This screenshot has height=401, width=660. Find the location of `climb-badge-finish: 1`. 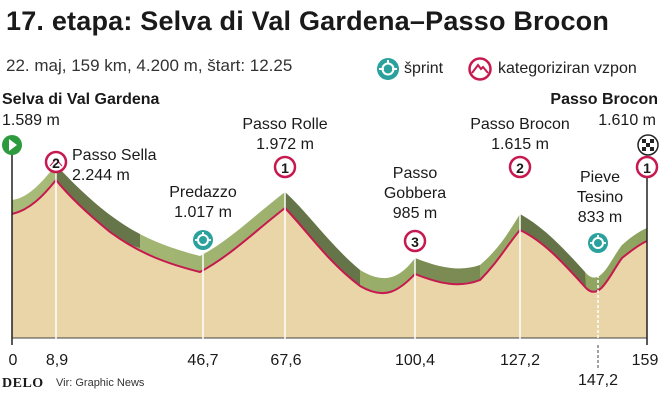

climb-badge-finish: 1 is located at coordinates (647, 167).